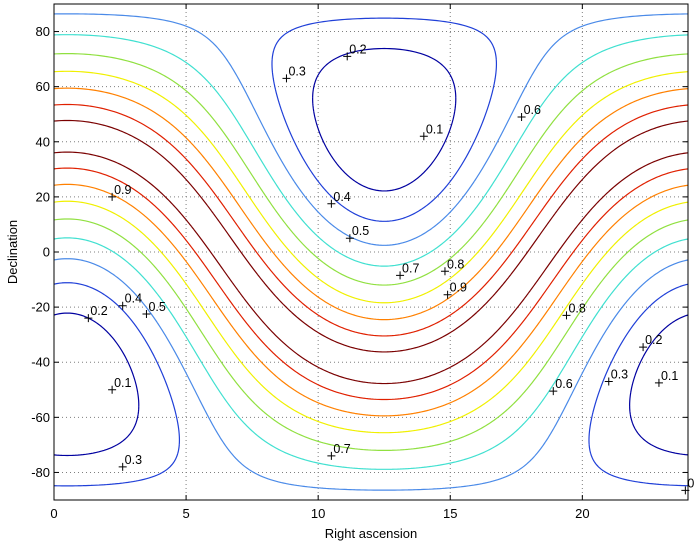  What do you see at coordinates (53, 513) in the screenshot?
I see `x-tick-label: 0` at bounding box center [53, 513].